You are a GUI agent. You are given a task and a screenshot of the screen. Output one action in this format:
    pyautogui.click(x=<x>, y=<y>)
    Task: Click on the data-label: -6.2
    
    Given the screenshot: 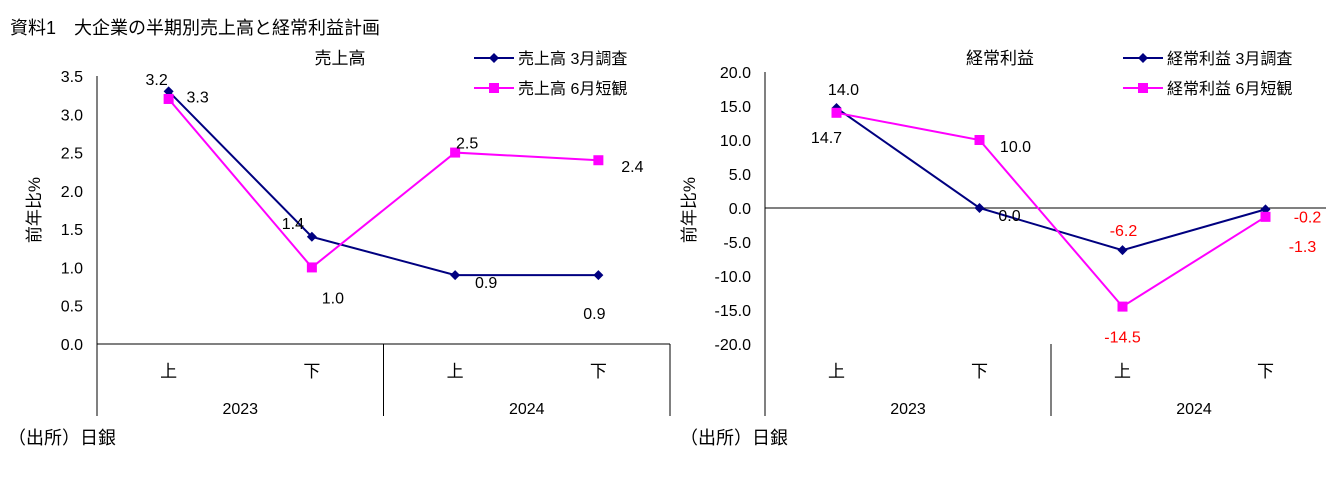 What is the action you would take?
    pyautogui.click(x=1124, y=231)
    